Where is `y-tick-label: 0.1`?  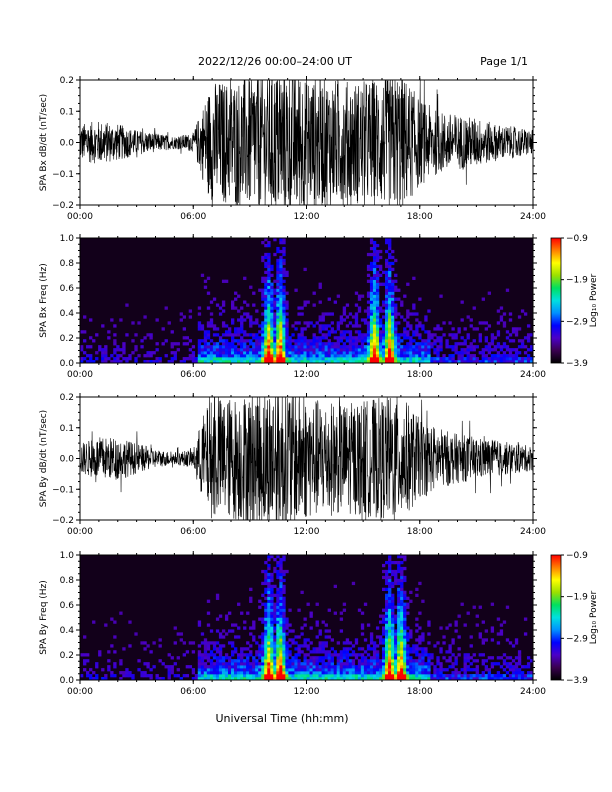 y-tick-label: 0.1 is located at coordinates (67, 429).